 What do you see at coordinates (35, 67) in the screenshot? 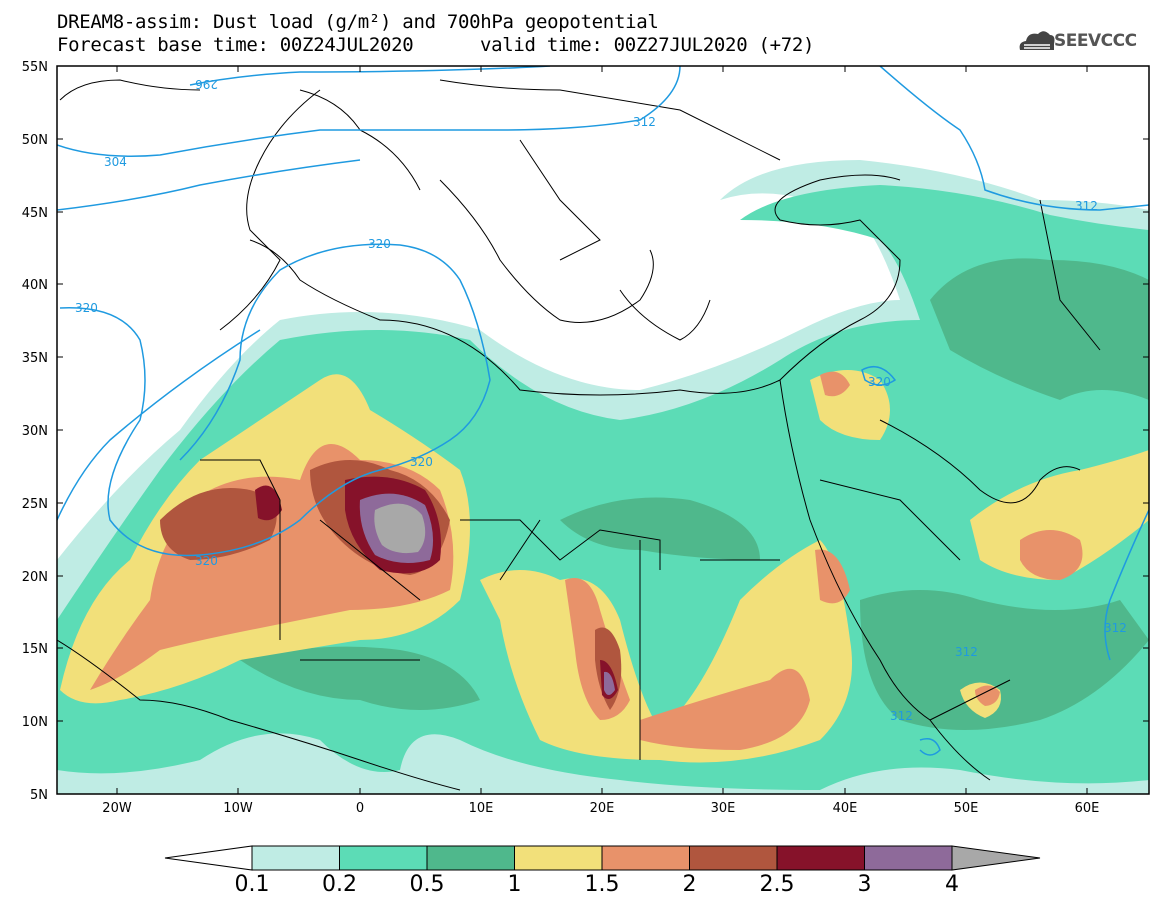
I see `lat-label: 55N` at bounding box center [35, 67].